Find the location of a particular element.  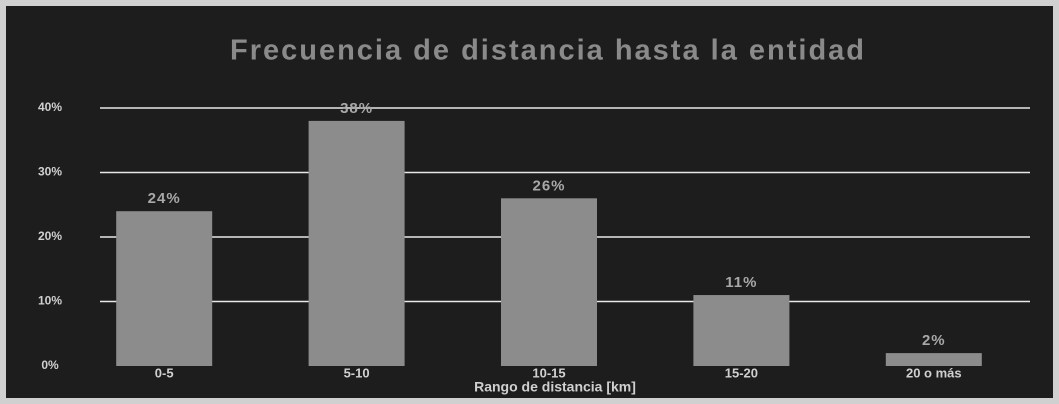

x-tick-label: 5-10 is located at coordinates (357, 372).